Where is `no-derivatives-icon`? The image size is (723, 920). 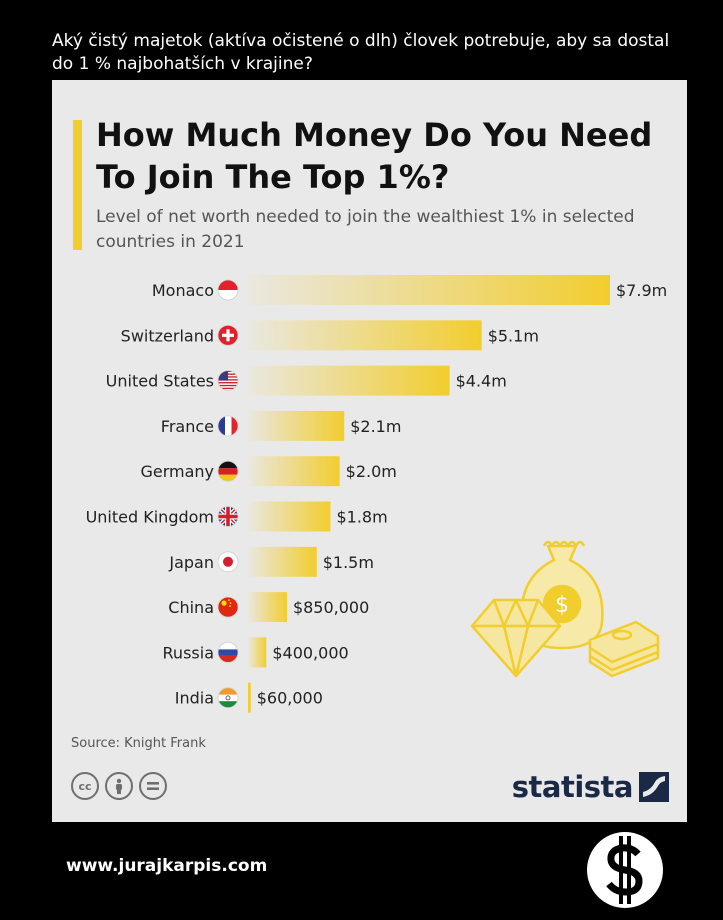 no-derivatives-icon is located at coordinates (153, 786).